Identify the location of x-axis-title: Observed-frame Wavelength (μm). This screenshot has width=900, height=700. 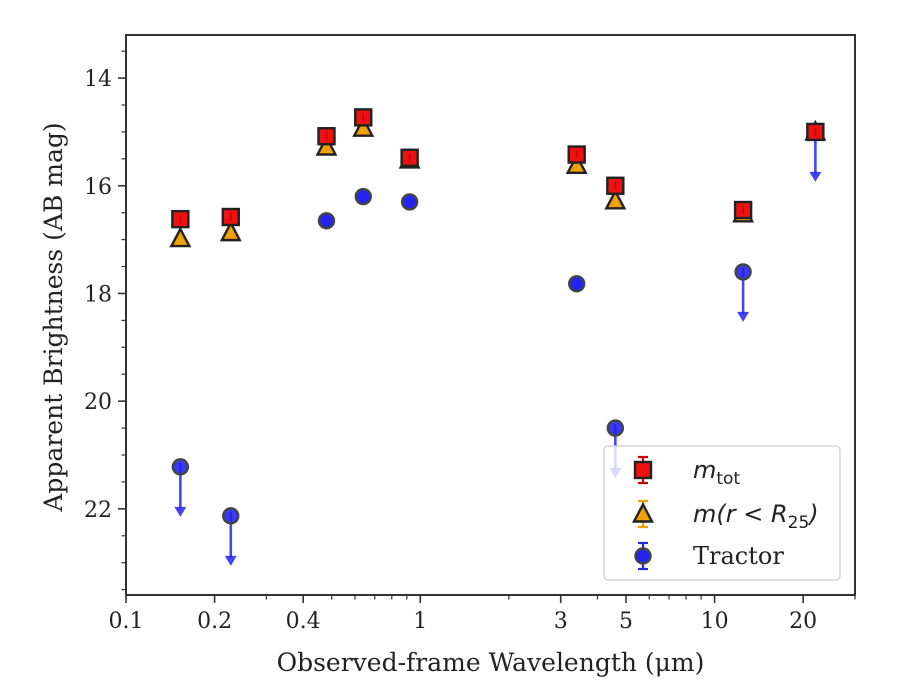
(491, 662).